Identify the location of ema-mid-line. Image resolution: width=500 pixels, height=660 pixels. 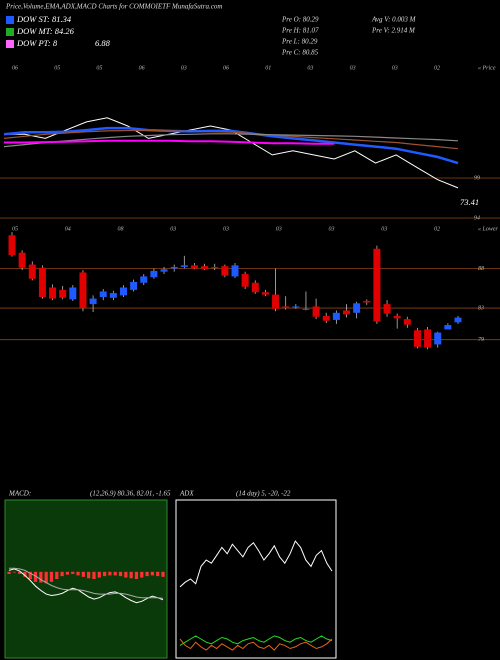
(231, 139).